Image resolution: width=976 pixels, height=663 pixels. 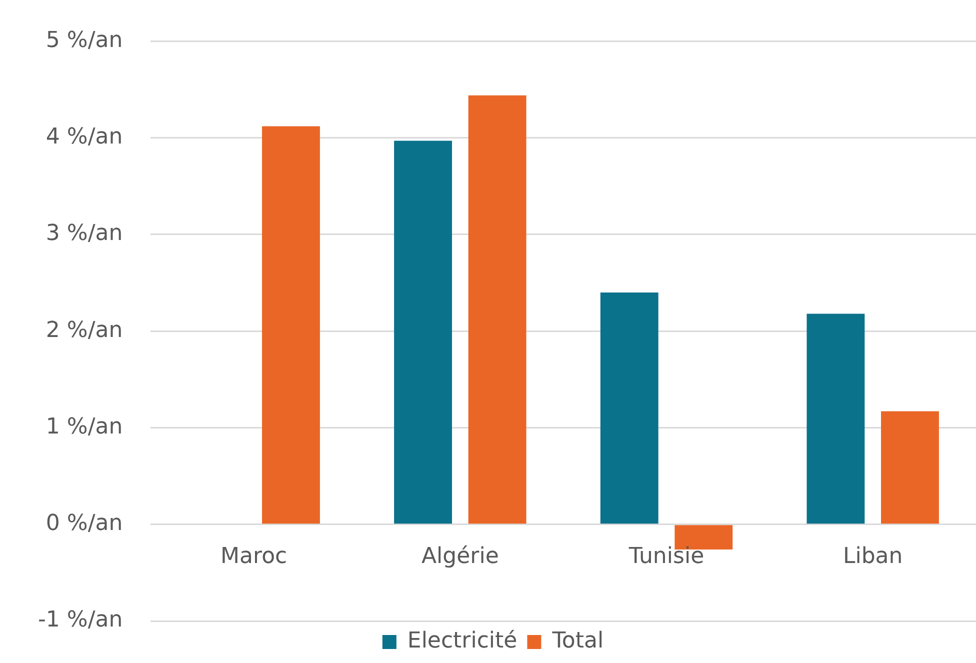 I want to click on legend-label: Electricité, so click(x=462, y=641).